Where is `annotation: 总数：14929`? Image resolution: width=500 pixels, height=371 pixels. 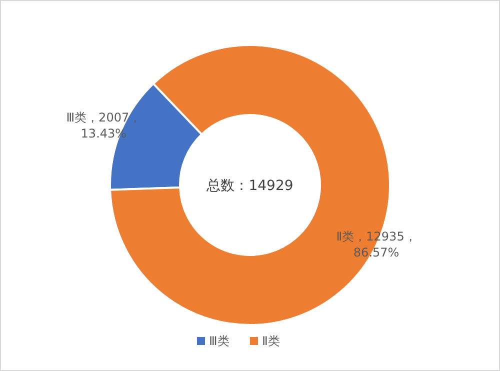
annotation: 总数：14929 is located at coordinates (250, 186).